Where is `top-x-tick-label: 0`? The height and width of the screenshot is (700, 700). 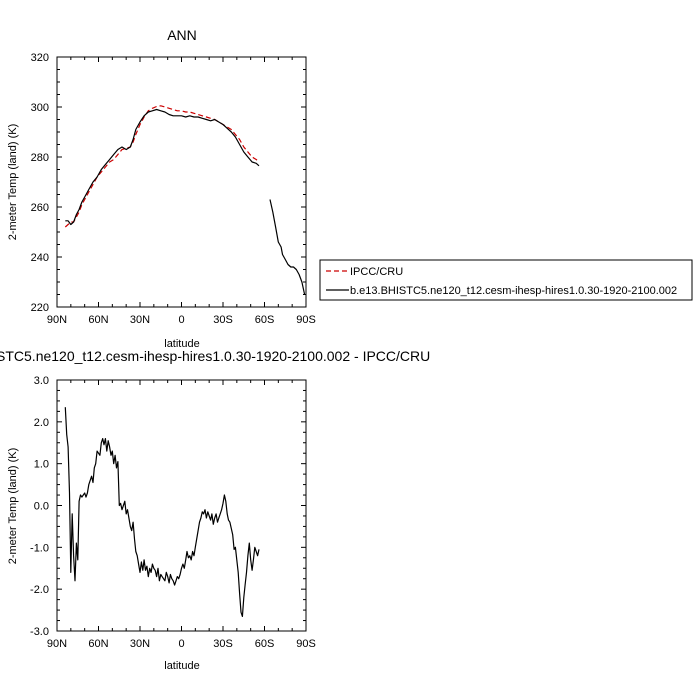
top-x-tick-label: 0 is located at coordinates (181, 320).